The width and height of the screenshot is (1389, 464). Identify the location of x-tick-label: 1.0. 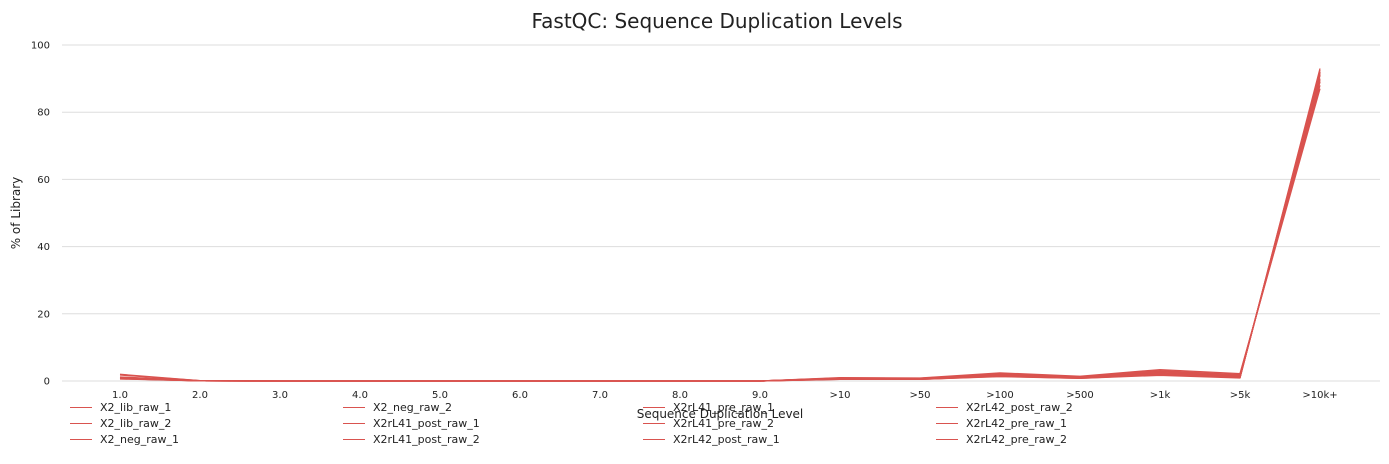
(120, 395).